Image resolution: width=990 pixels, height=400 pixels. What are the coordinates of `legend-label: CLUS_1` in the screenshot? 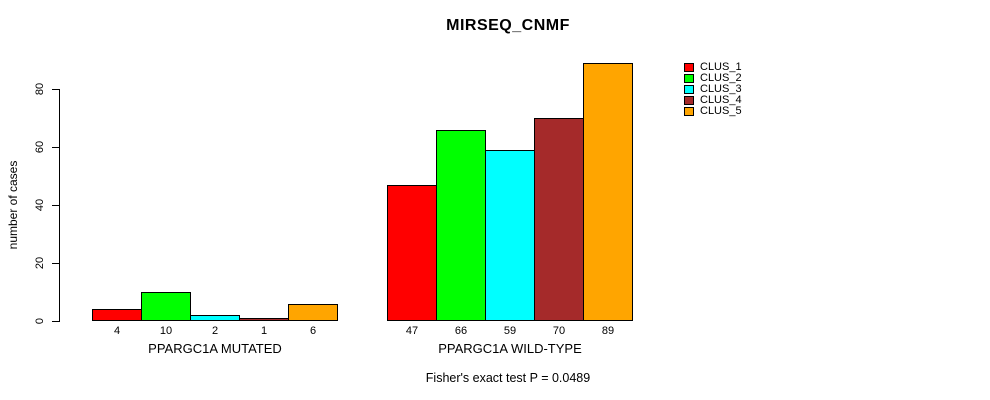 It's located at (721, 67).